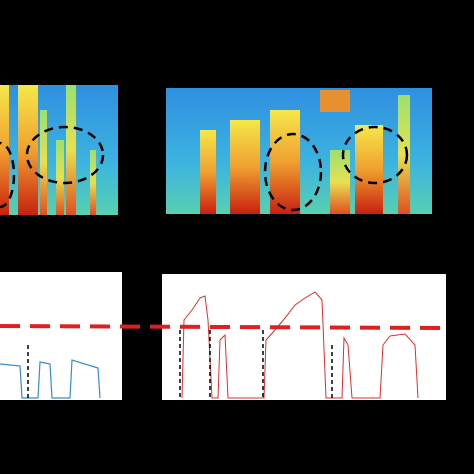 The width and height of the screenshot is (474, 474). I want to click on threshold-line, so click(223, 327).